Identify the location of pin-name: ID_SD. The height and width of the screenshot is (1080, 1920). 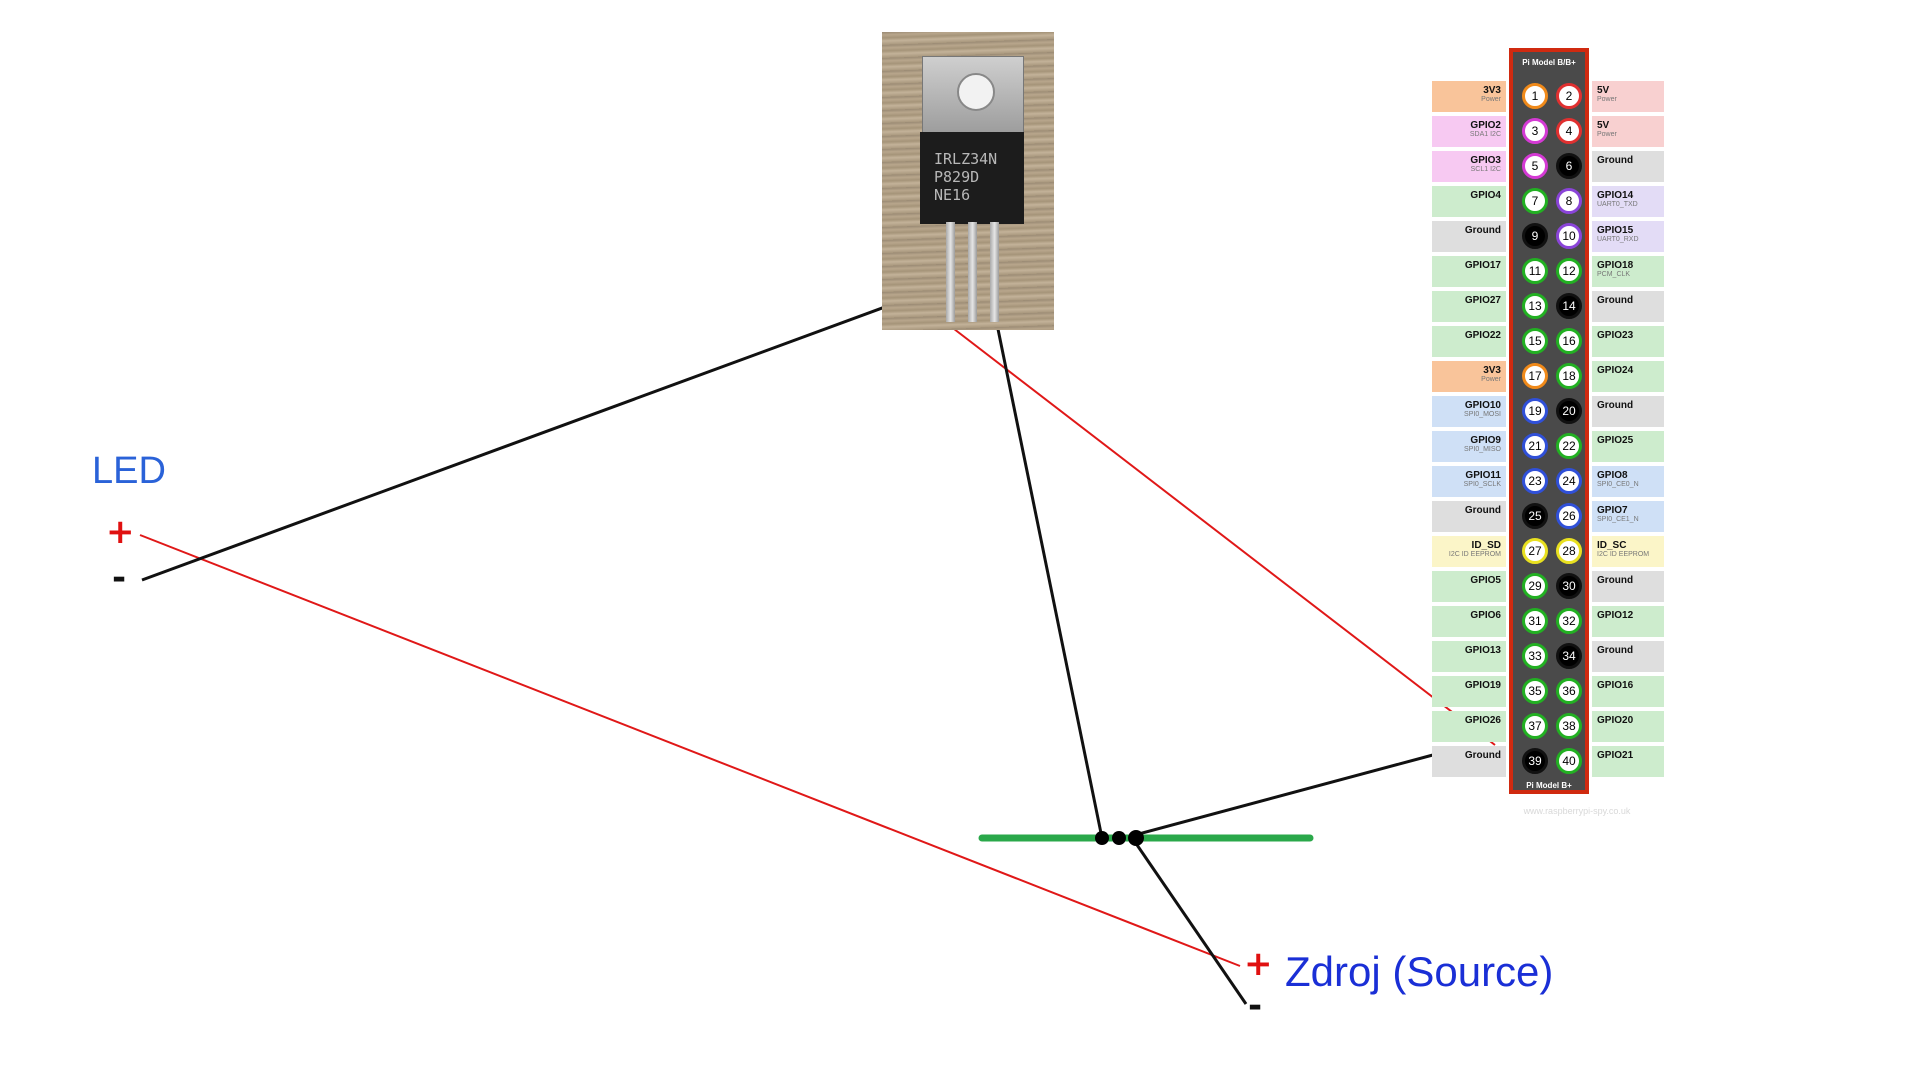
(1486, 545).